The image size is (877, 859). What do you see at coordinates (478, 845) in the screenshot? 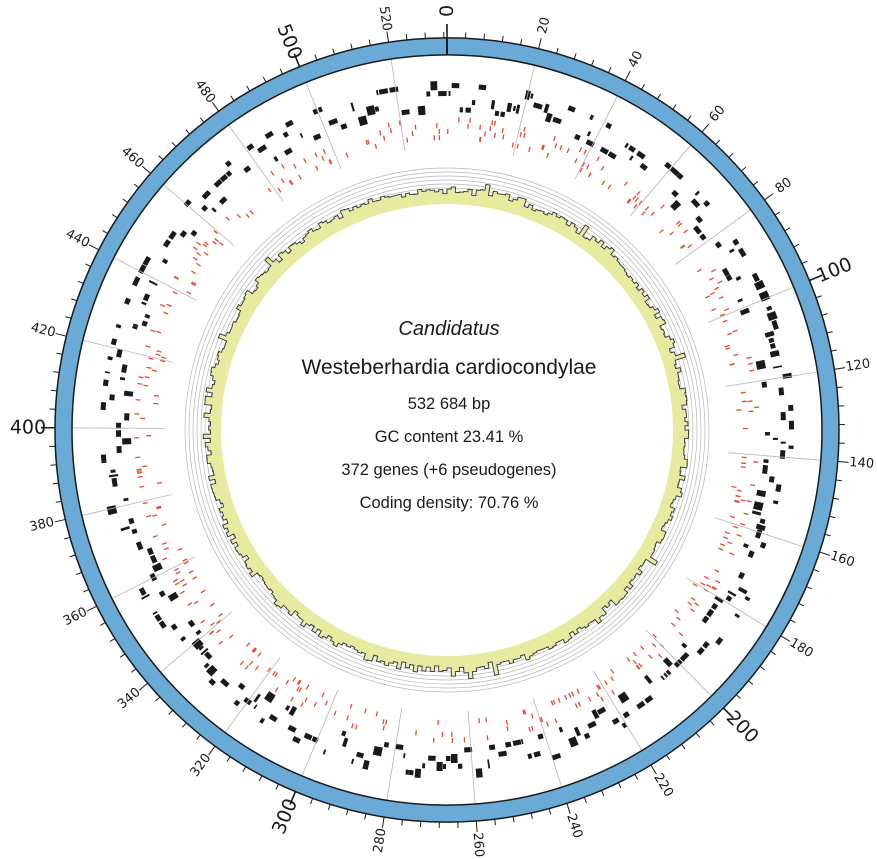
I see `scale-label-minor: 260` at bounding box center [478, 845].